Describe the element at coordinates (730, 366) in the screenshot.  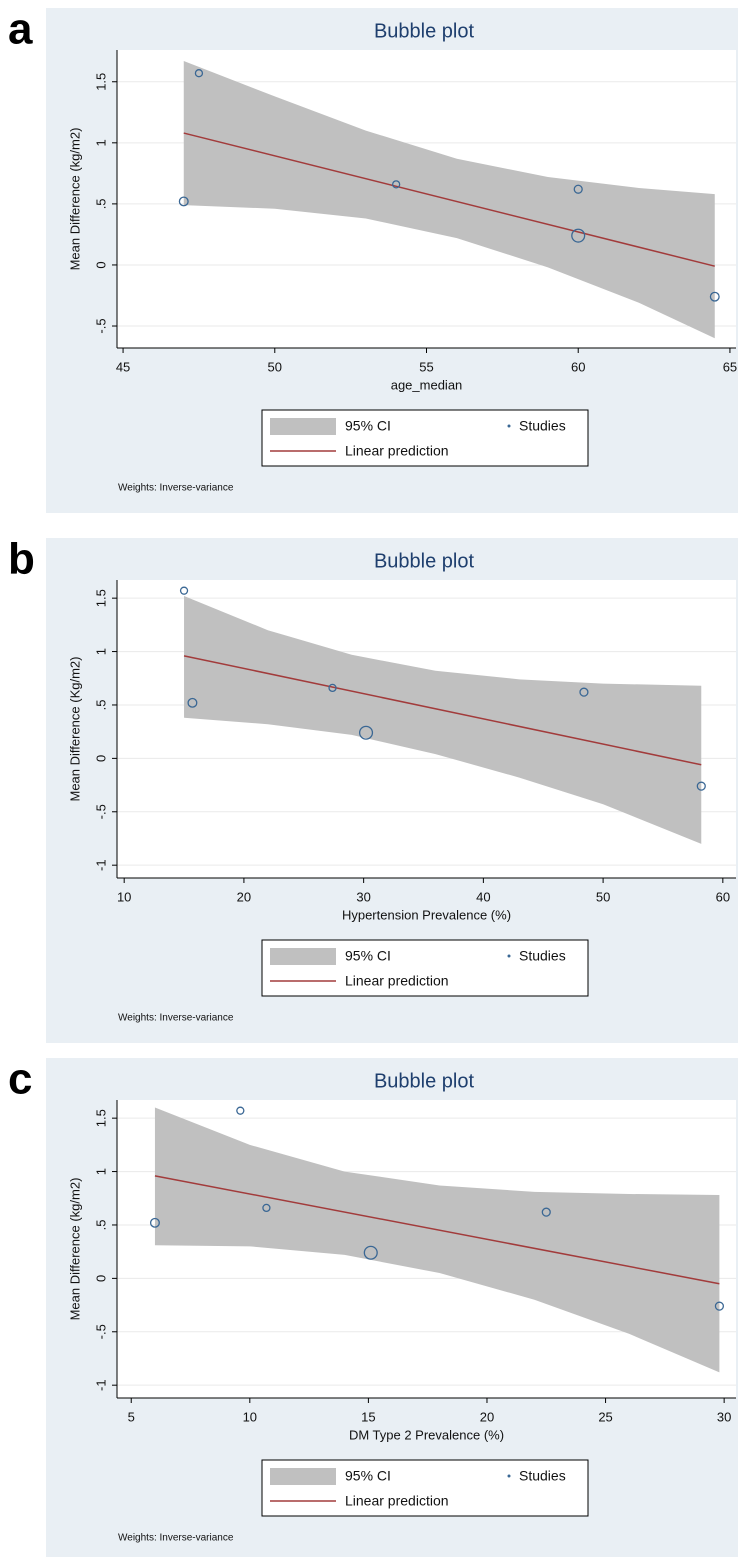
I see `x-tick-label: 65` at that location.